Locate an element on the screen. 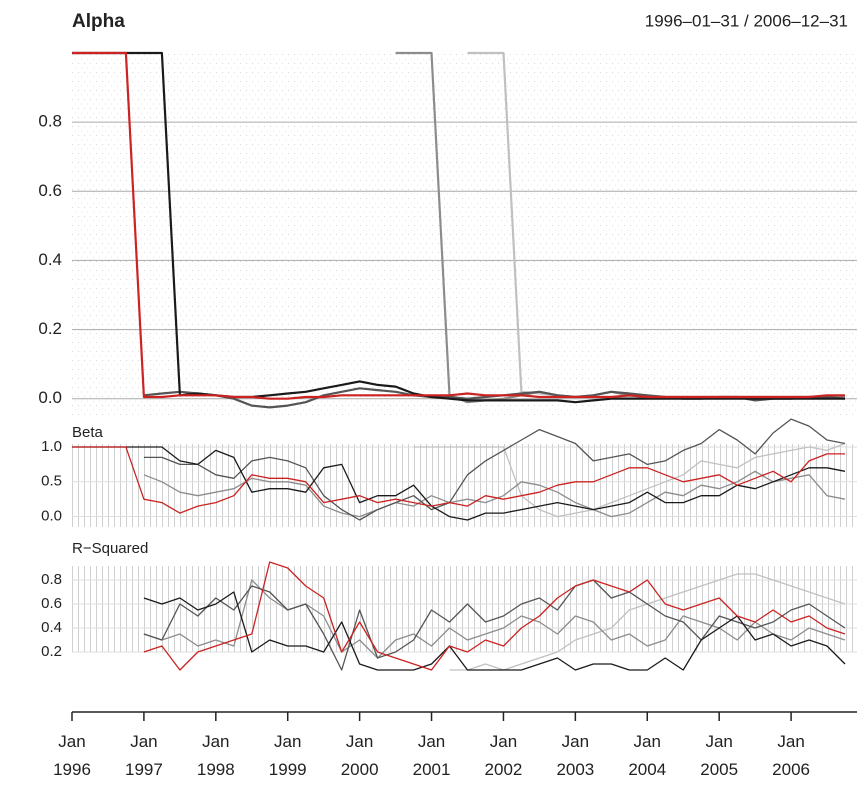 This screenshot has height=809, width=857. y-tick-label: 1.0 is located at coordinates (51, 446).